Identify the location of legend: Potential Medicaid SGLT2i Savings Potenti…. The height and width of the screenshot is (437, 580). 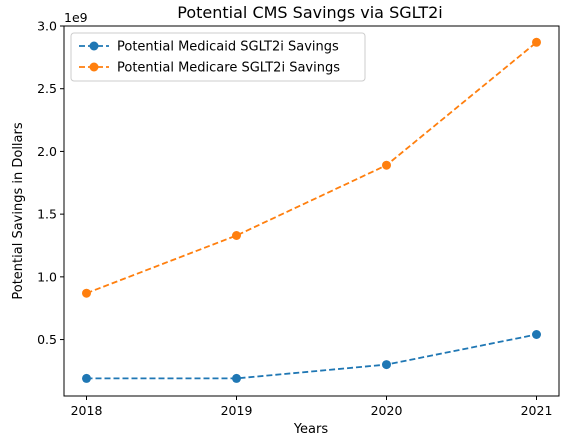
(218, 57).